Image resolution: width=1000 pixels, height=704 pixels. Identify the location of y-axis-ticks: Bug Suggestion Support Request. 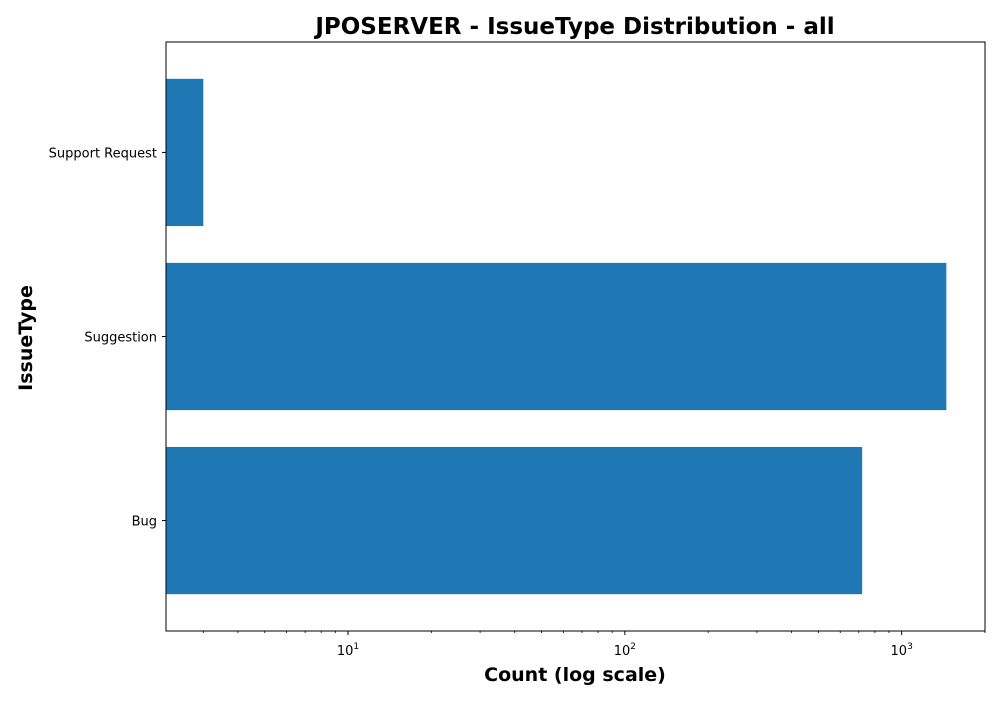
(107, 338).